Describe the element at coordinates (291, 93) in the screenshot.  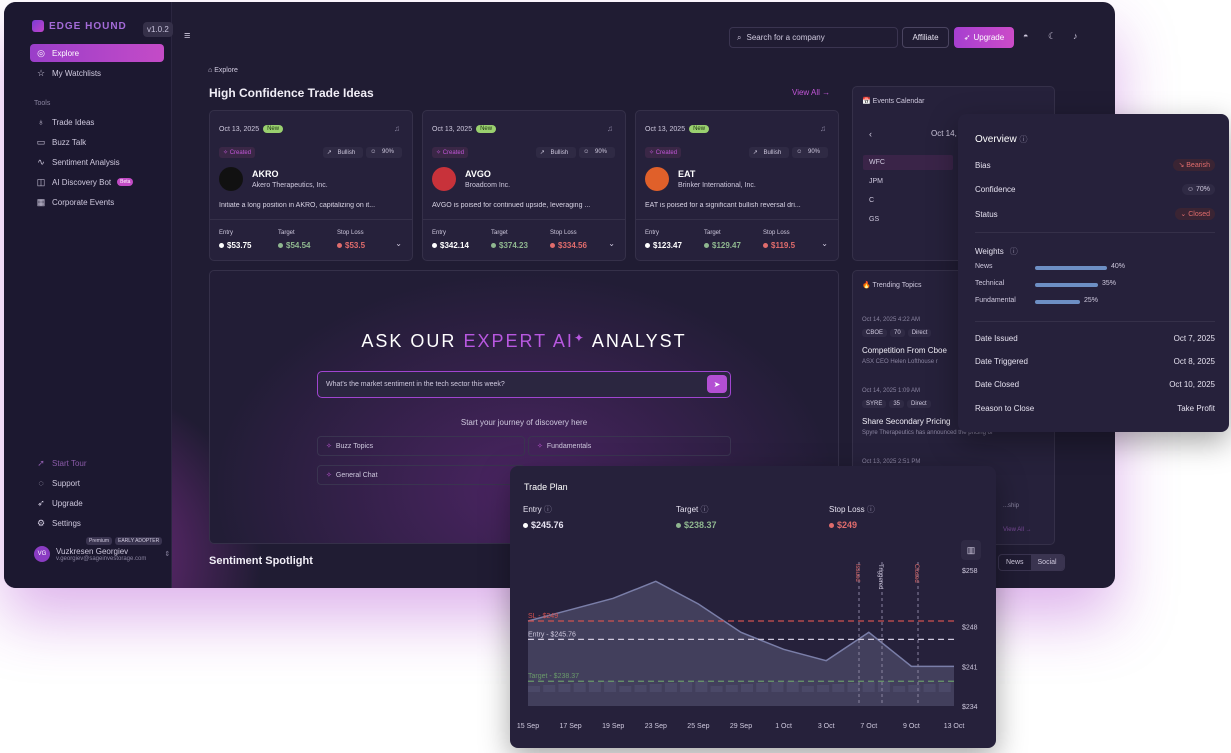
I see `page-title: High Confidence Trade Ideas` at that location.